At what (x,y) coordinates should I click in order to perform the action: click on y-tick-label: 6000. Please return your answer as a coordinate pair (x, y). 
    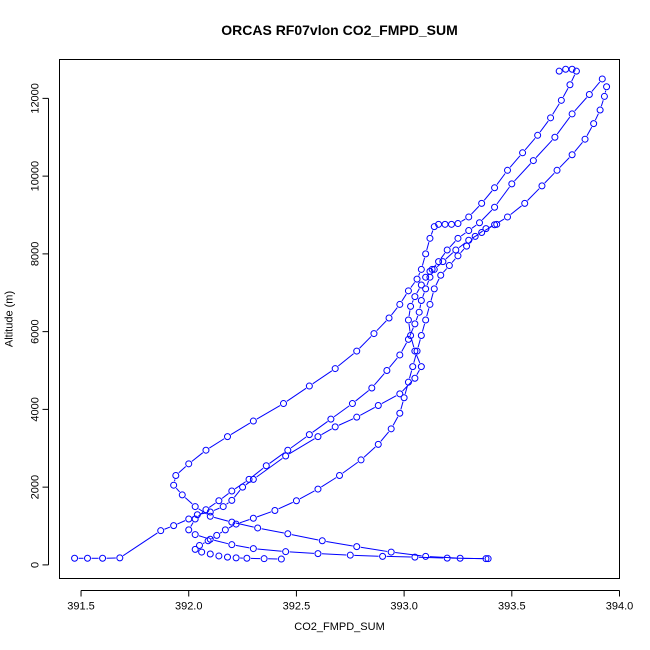
    Looking at the image, I should click on (36, 331).